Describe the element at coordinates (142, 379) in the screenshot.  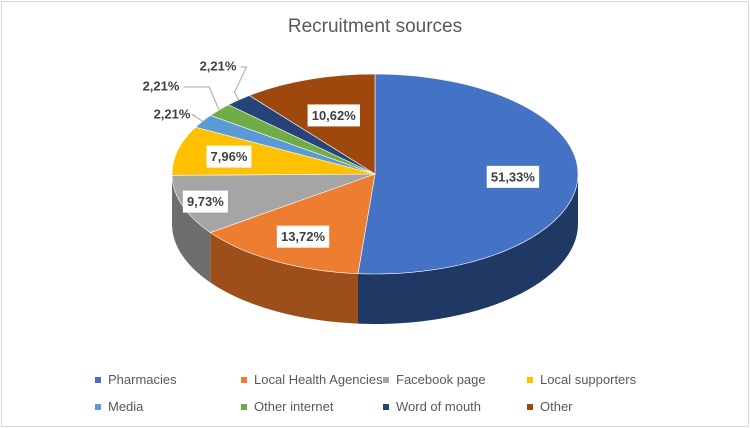
I see `legend-label-1: Pharmacies` at that location.